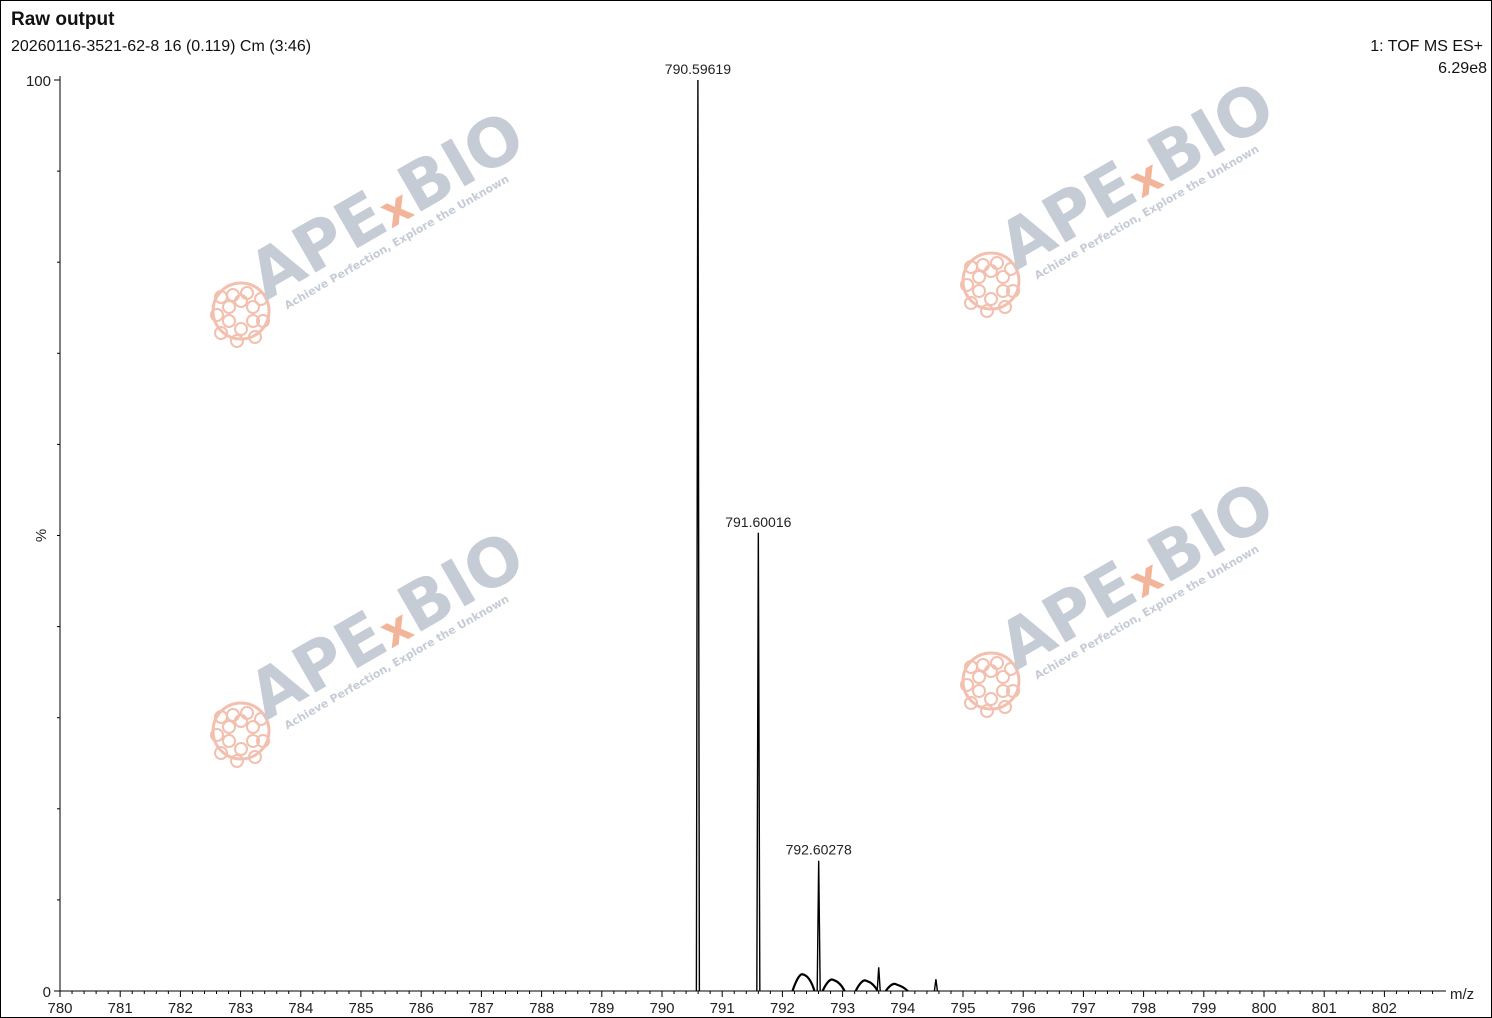  Describe the element at coordinates (421, 1008) in the screenshot. I see `x-tick-label: 786` at that location.